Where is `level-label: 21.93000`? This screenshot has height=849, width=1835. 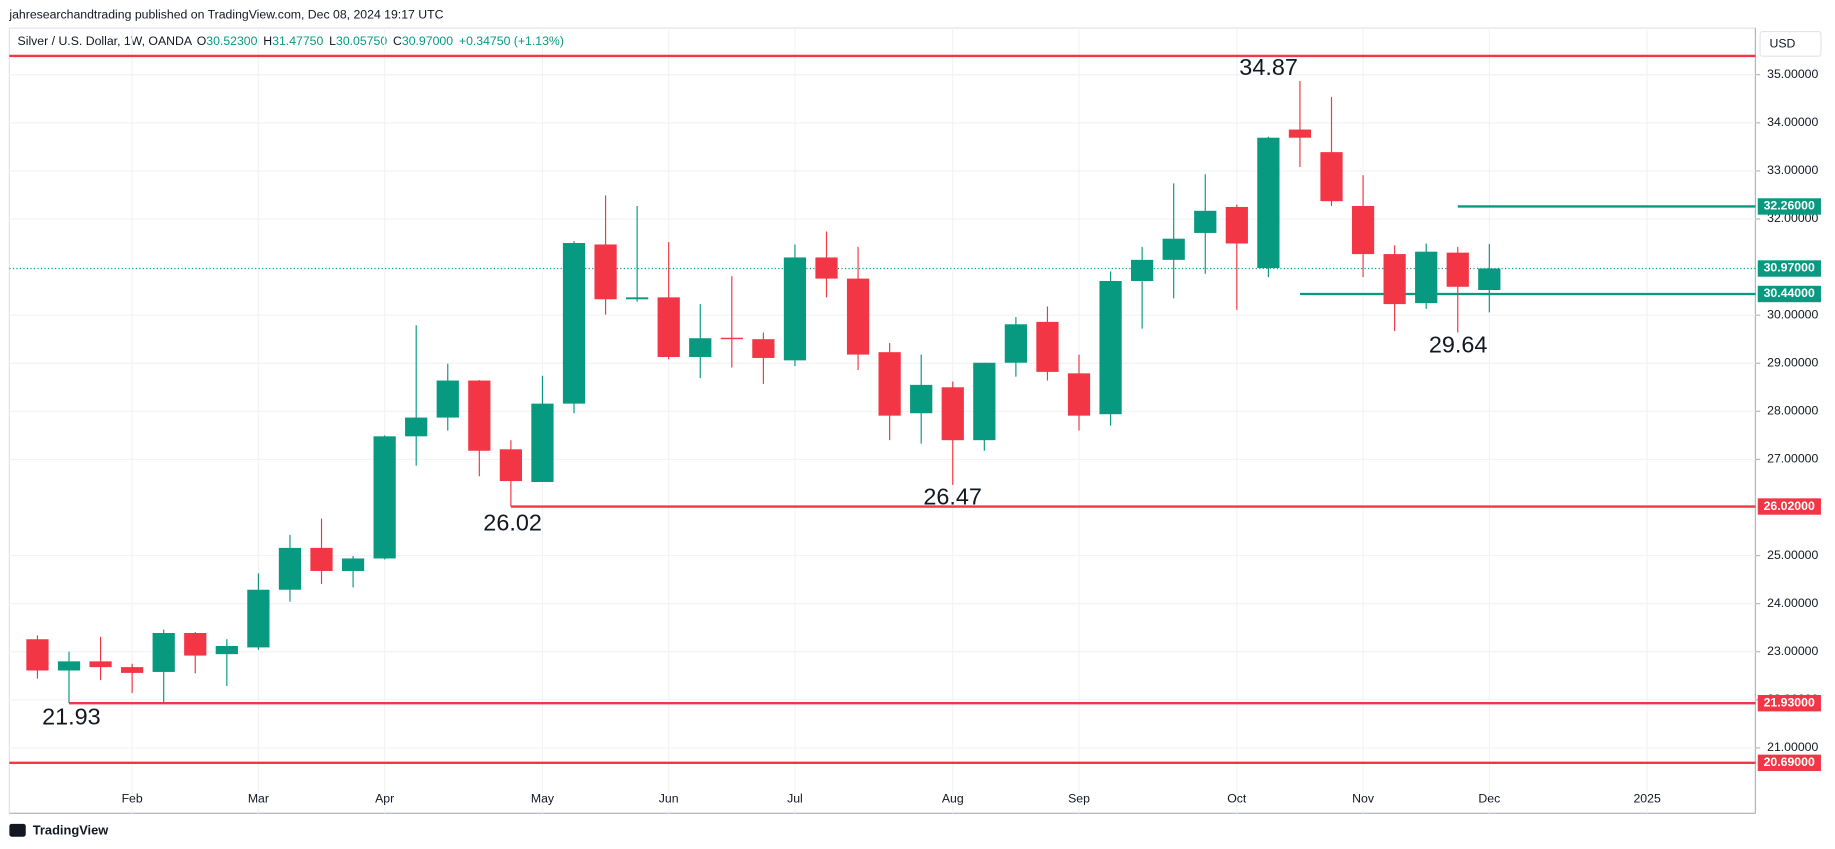
level-label: 21.93000 is located at coordinates (1789, 702).